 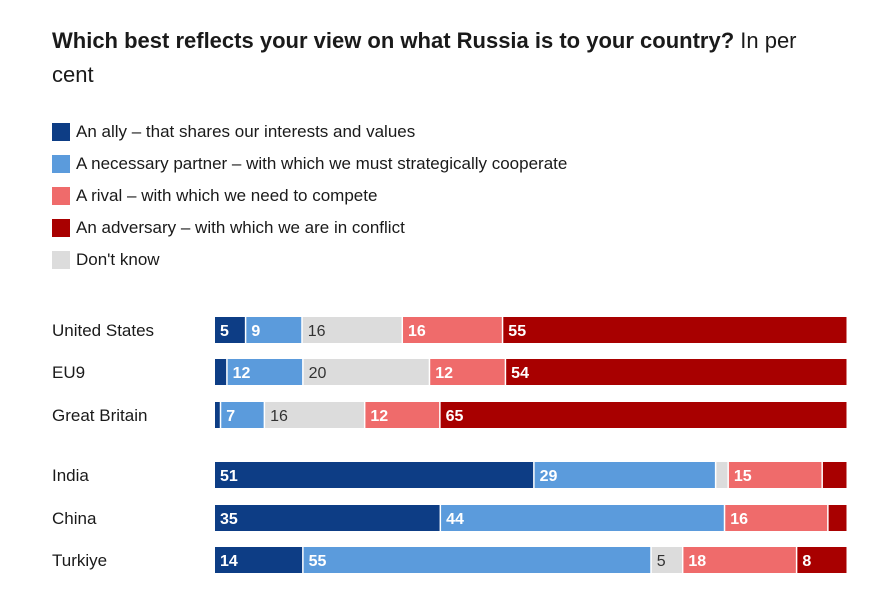 What do you see at coordinates (517, 331) in the screenshot?
I see `data-label-adversary-0: 55` at bounding box center [517, 331].